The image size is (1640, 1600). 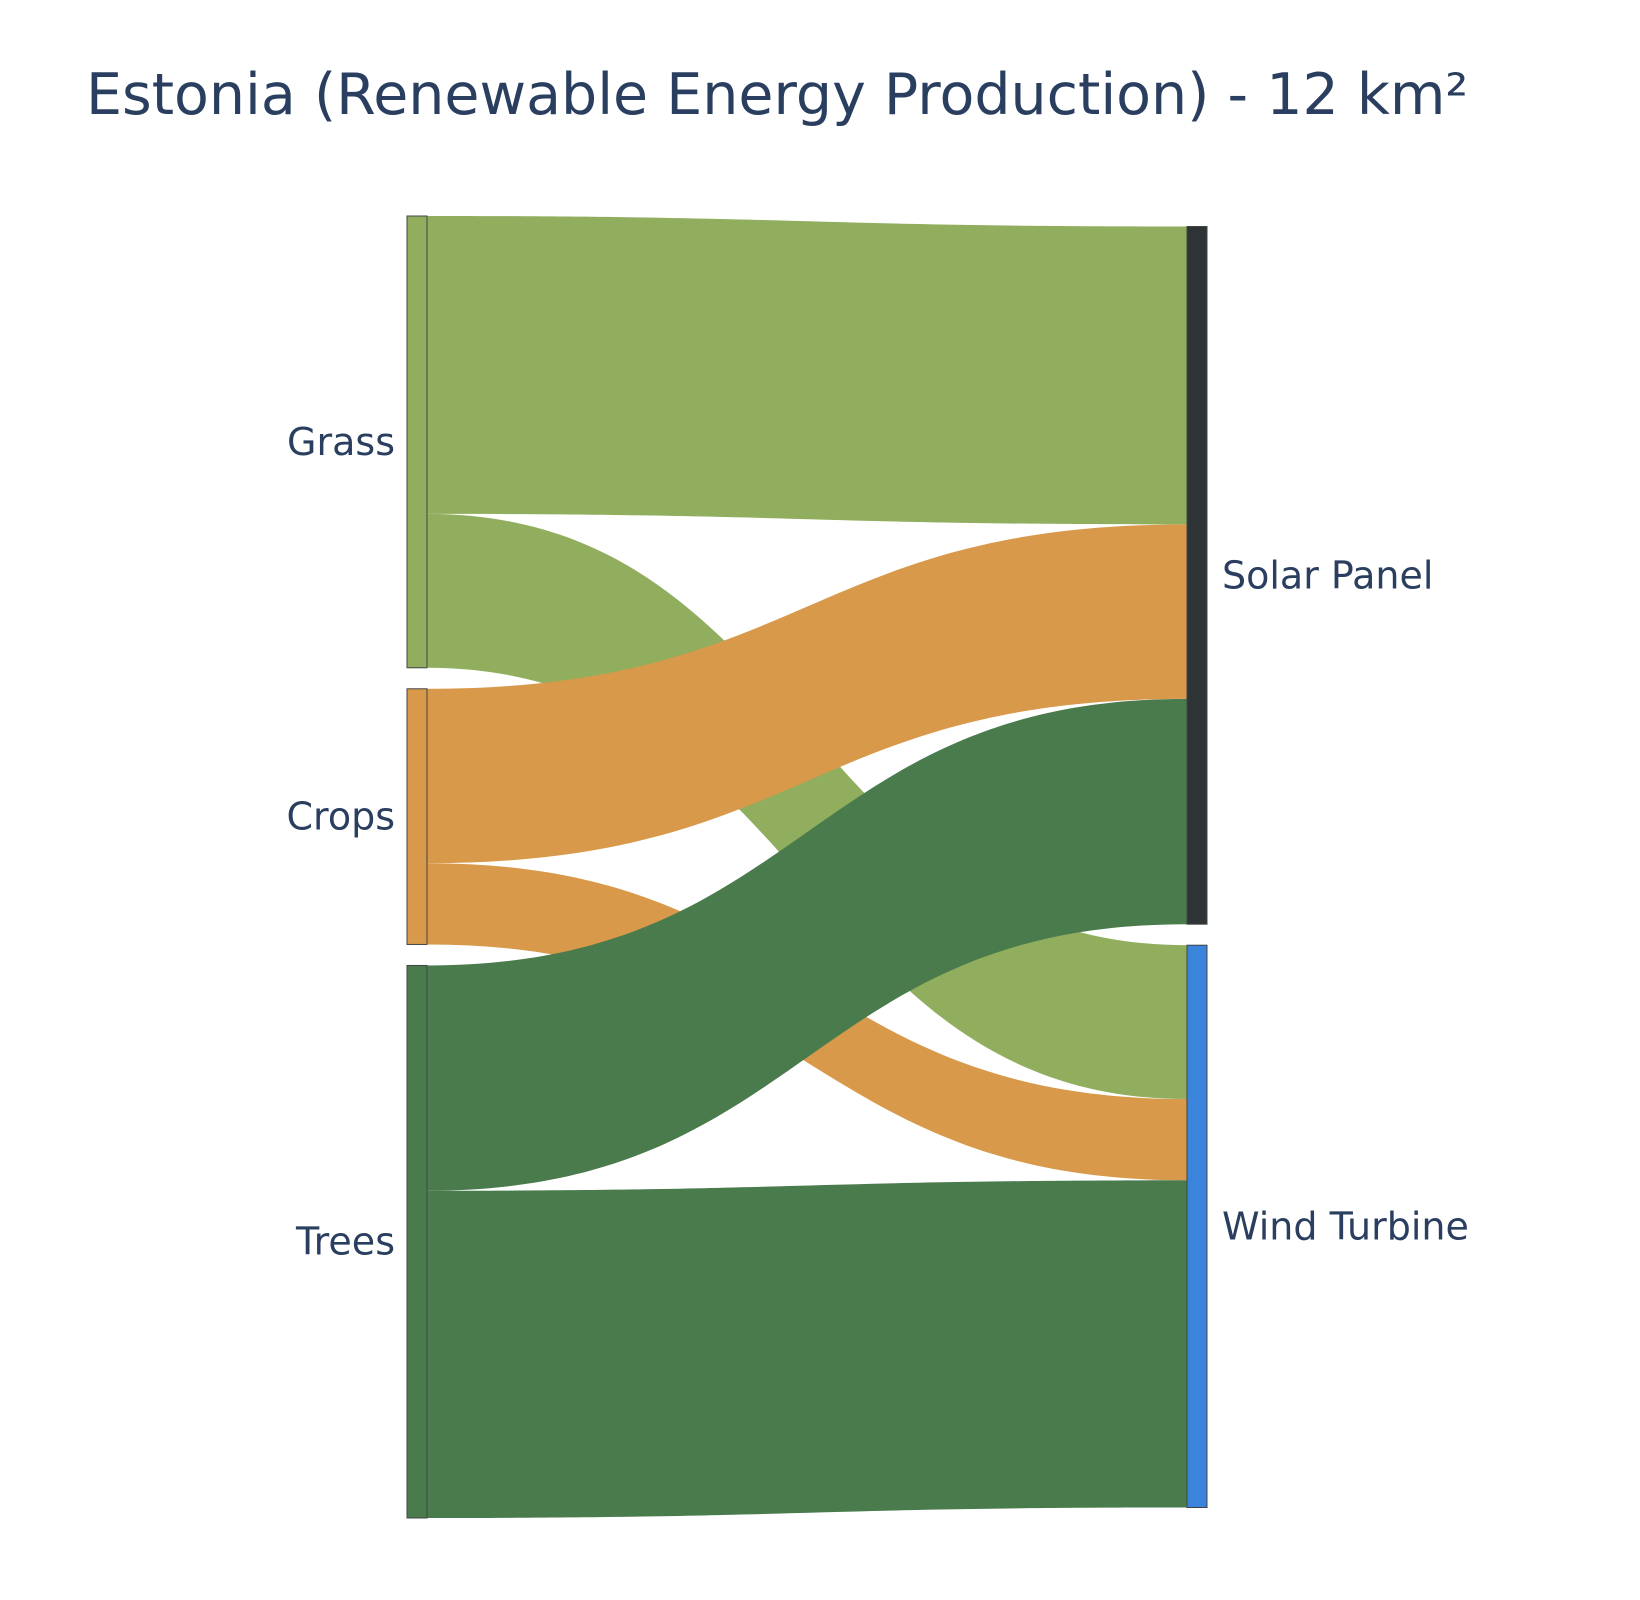 What do you see at coordinates (1197, 575) in the screenshot?
I see `node-solar-panel` at bounding box center [1197, 575].